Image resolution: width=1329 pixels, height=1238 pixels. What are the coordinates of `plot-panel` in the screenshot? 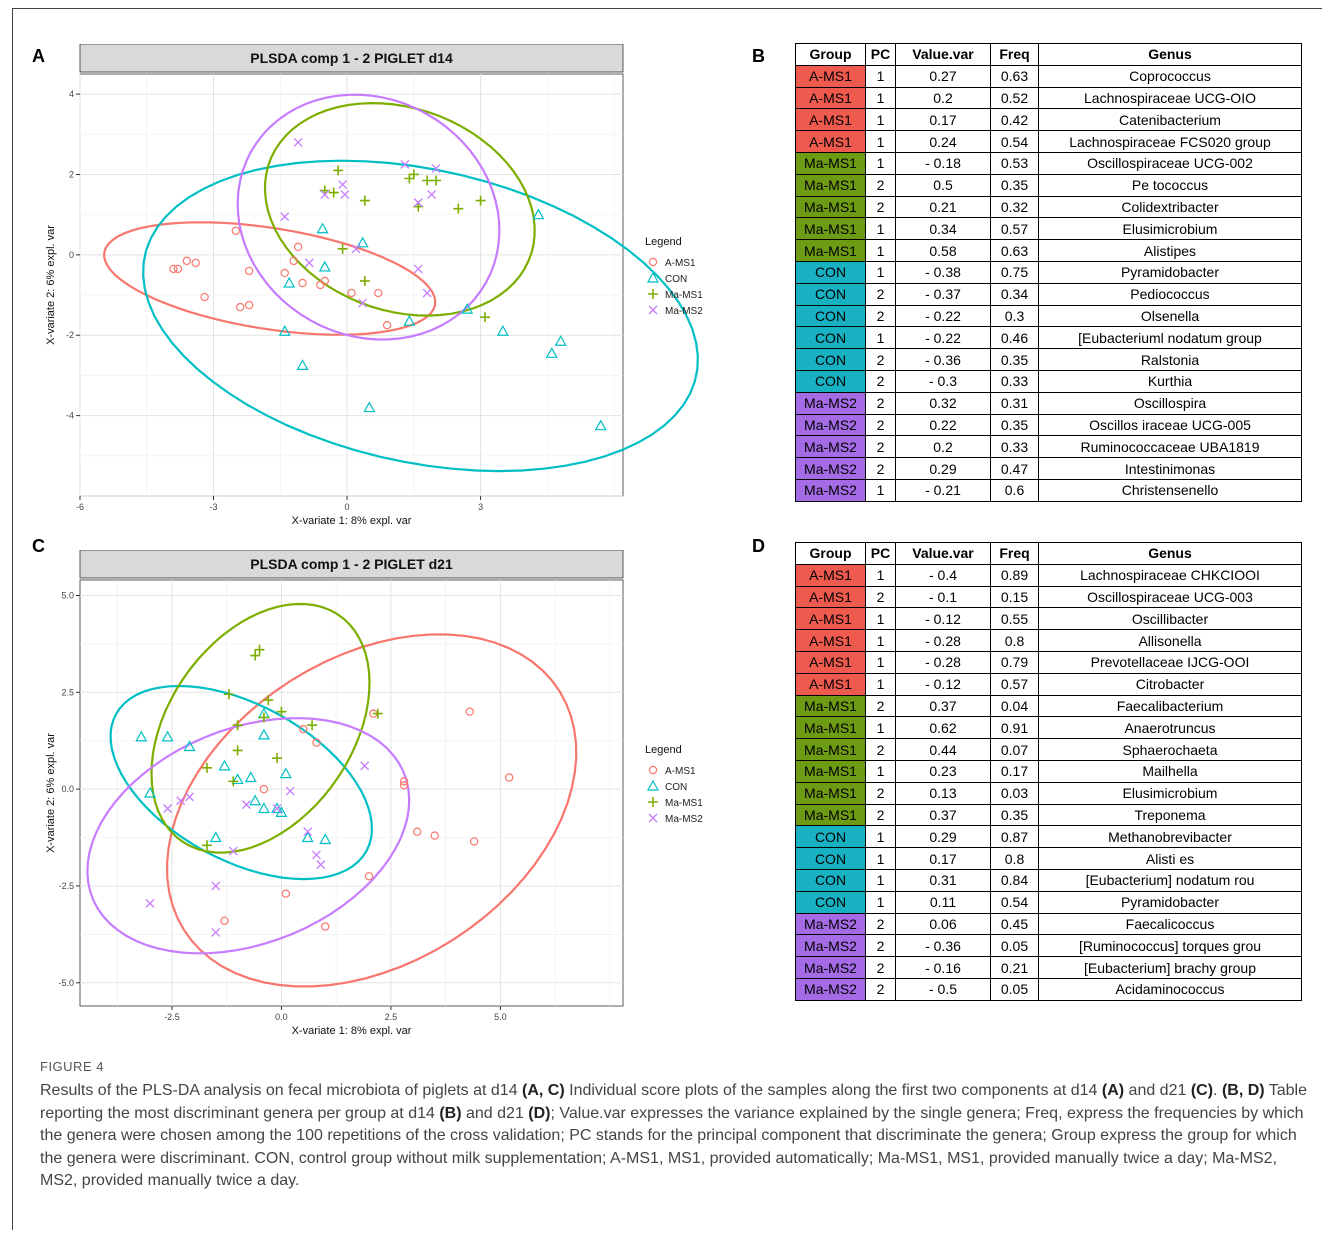 It's located at (351, 285).